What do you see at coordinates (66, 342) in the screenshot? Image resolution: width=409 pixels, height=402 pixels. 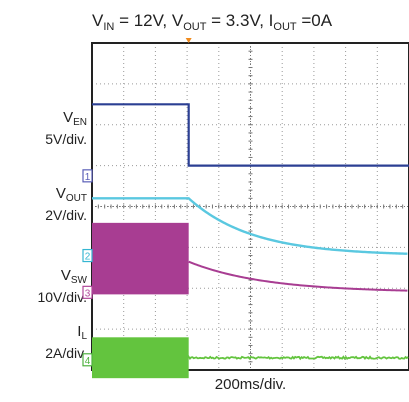 I see `channel-label-inductor-current: IL 2A/div.` at bounding box center [66, 342].